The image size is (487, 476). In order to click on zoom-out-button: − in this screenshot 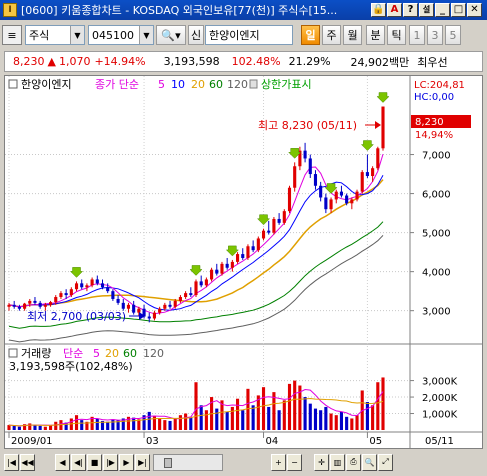, I will do `click(294, 462)`.